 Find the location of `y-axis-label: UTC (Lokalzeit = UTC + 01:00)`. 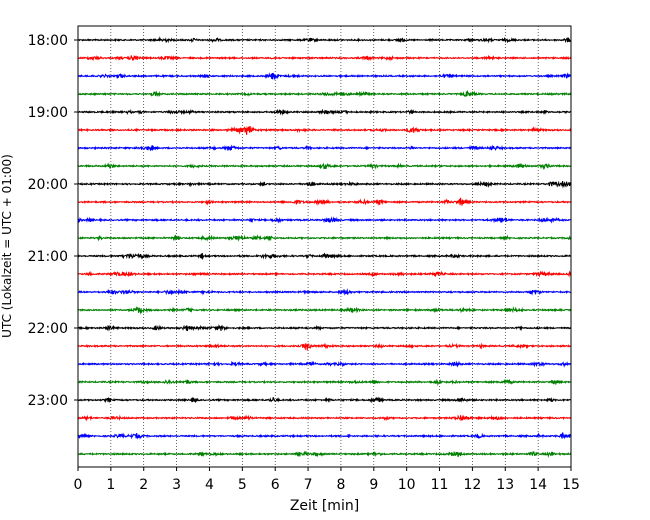

y-axis-label: UTC (Lokalzeit = UTC + 01:00) is located at coordinates (7, 246).